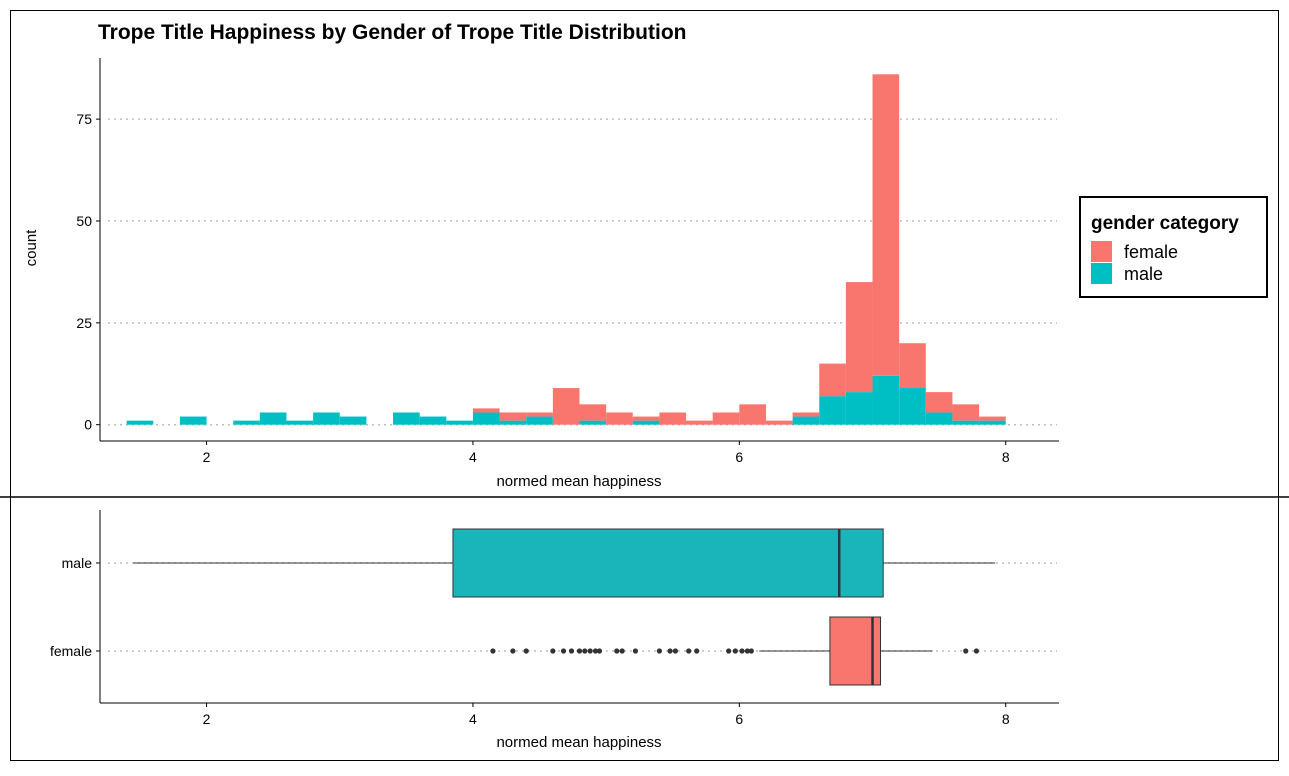  I want to click on histogram-y-tick-label: 0, so click(88, 425).